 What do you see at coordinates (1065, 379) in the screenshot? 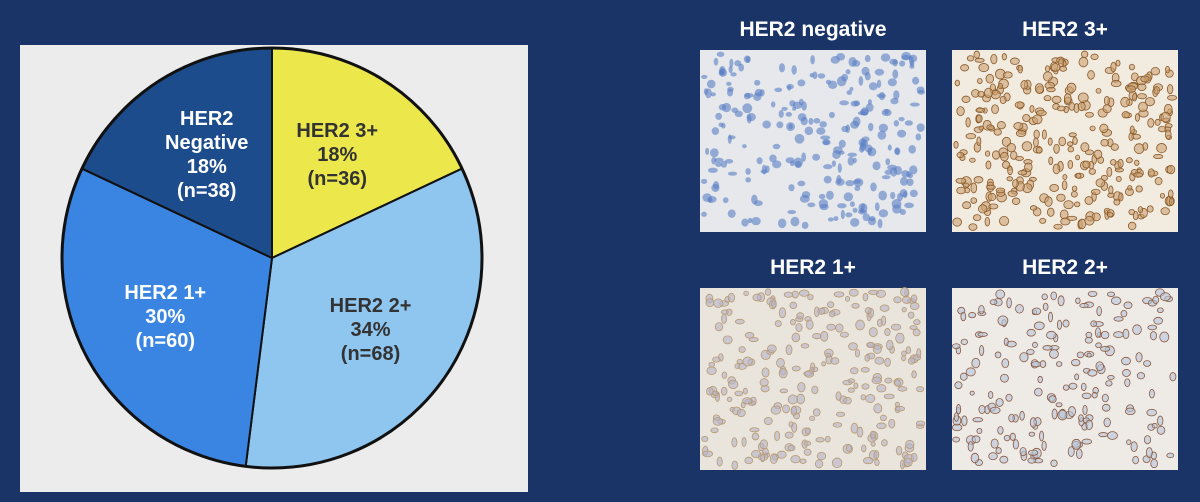
I see `ihc-image` at bounding box center [1065, 379].